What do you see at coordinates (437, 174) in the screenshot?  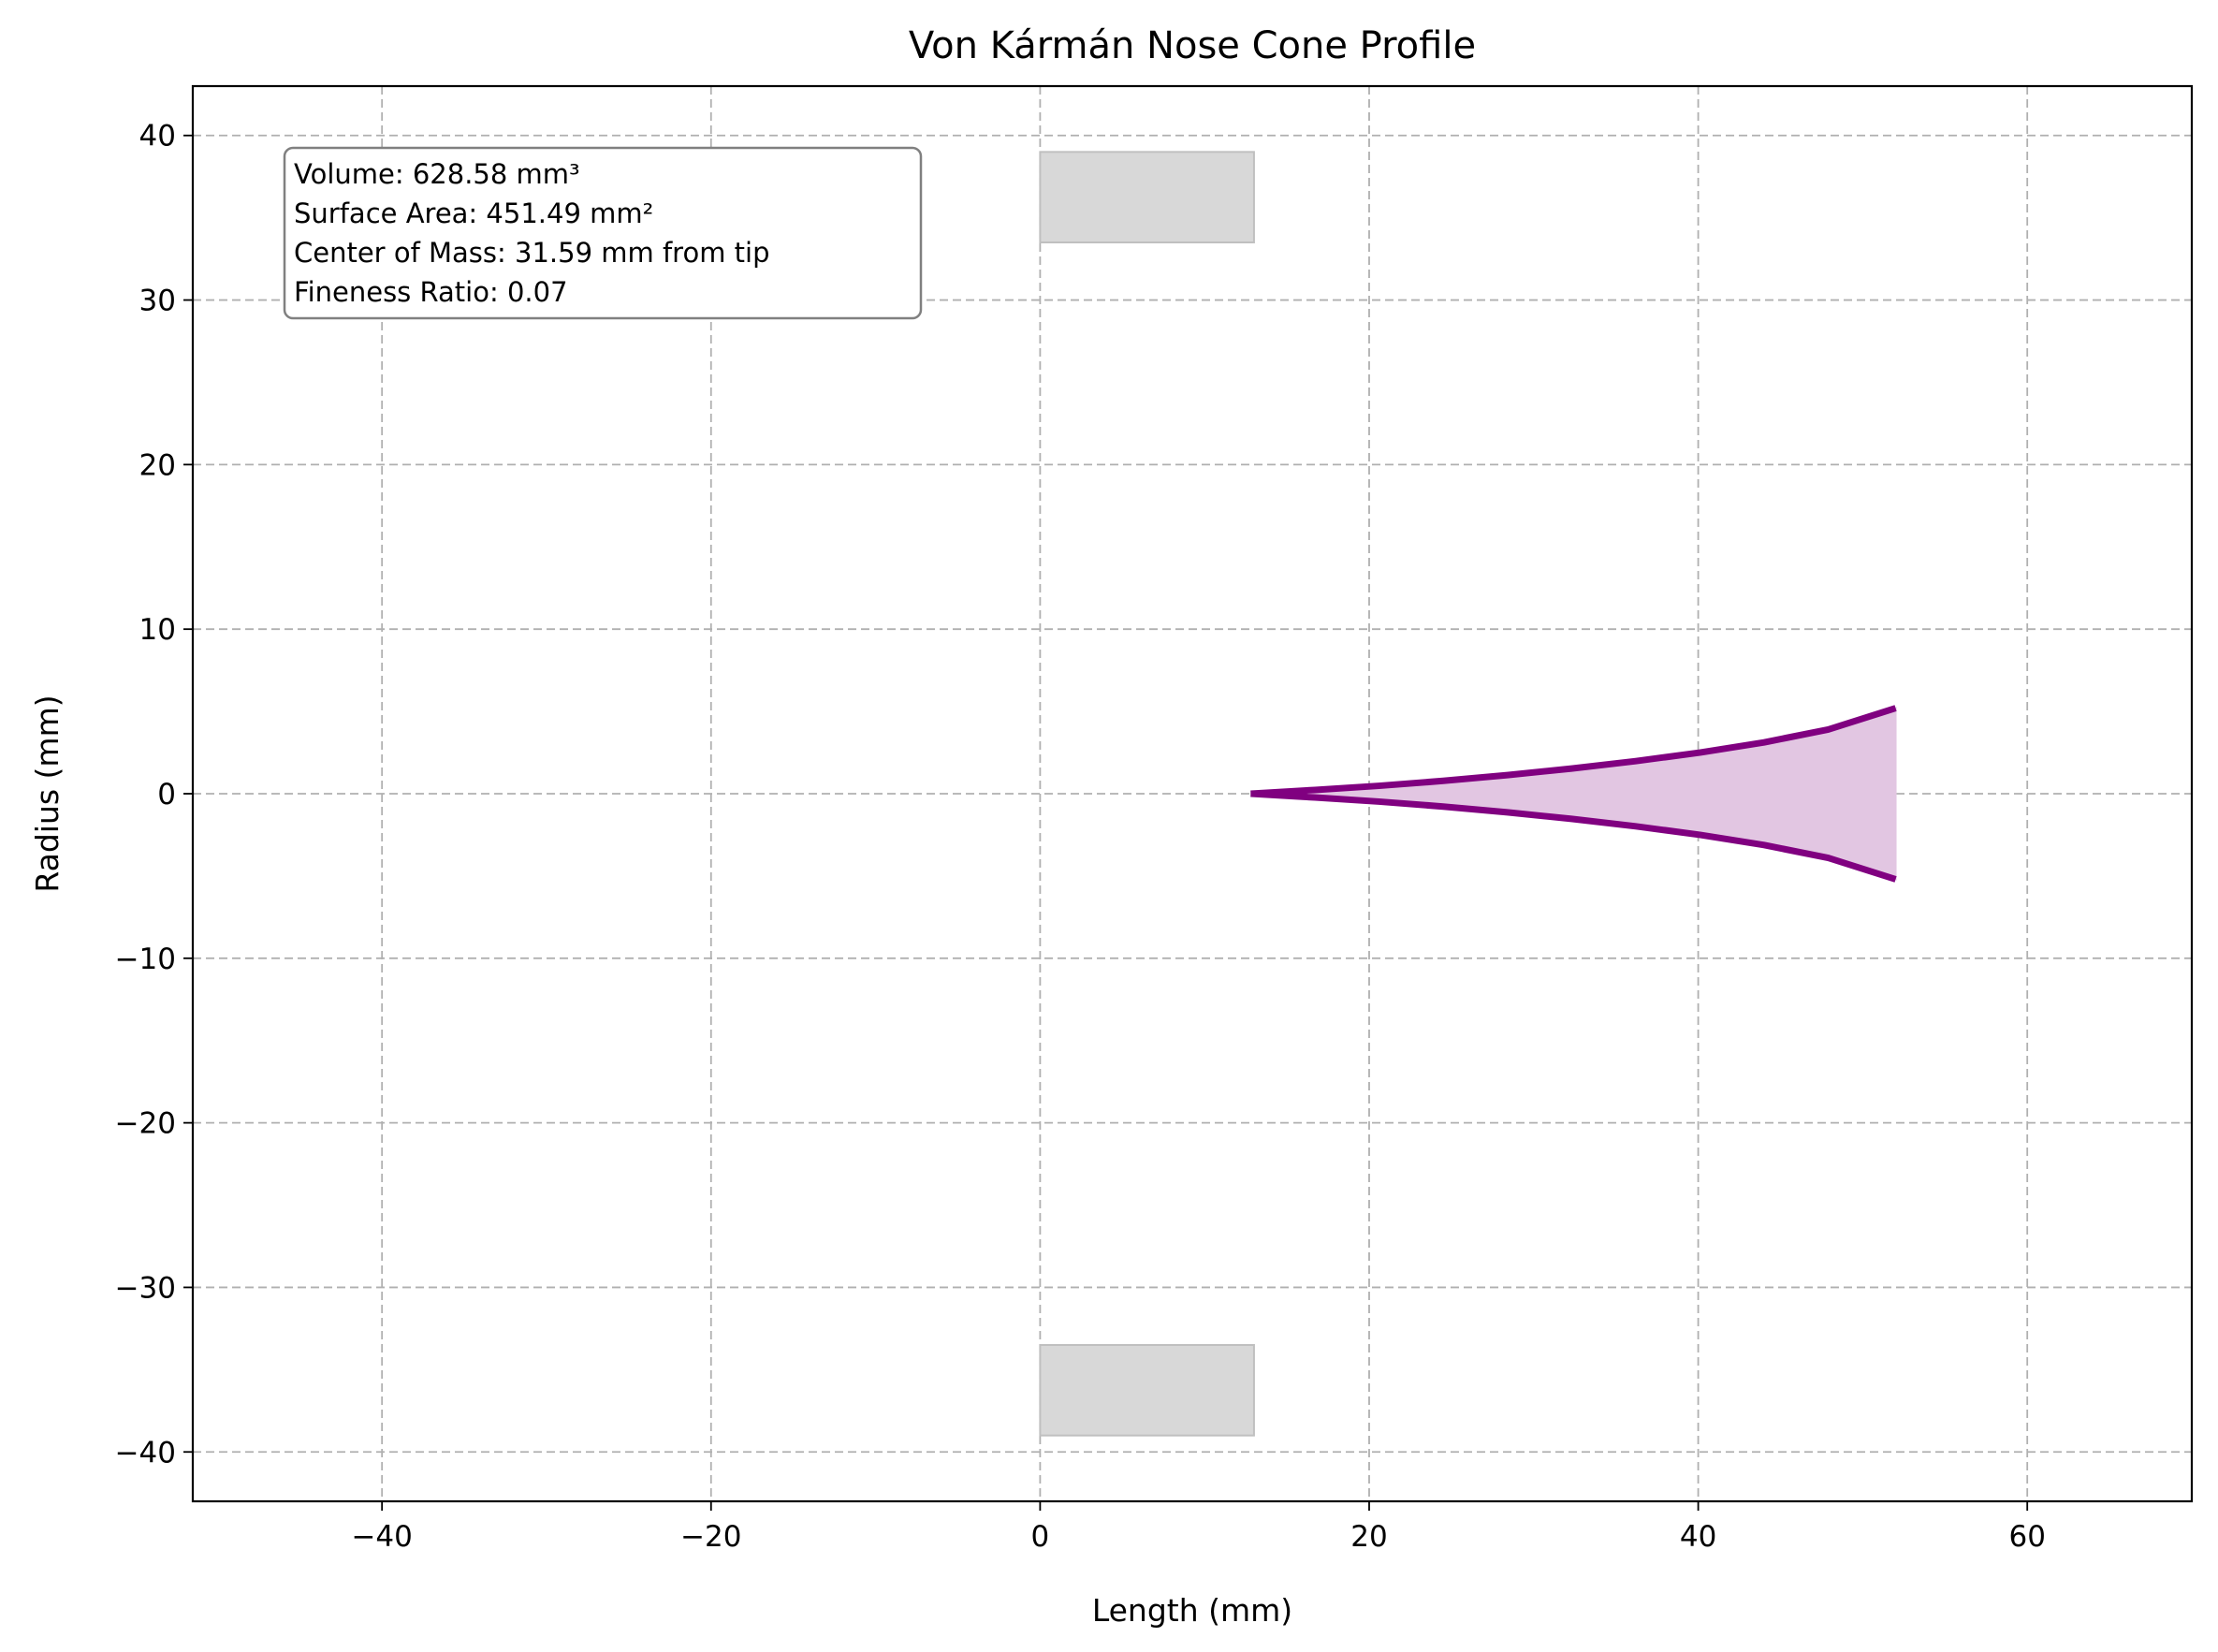 I see `info-volume: Volume: 628.58 mm³` at bounding box center [437, 174].